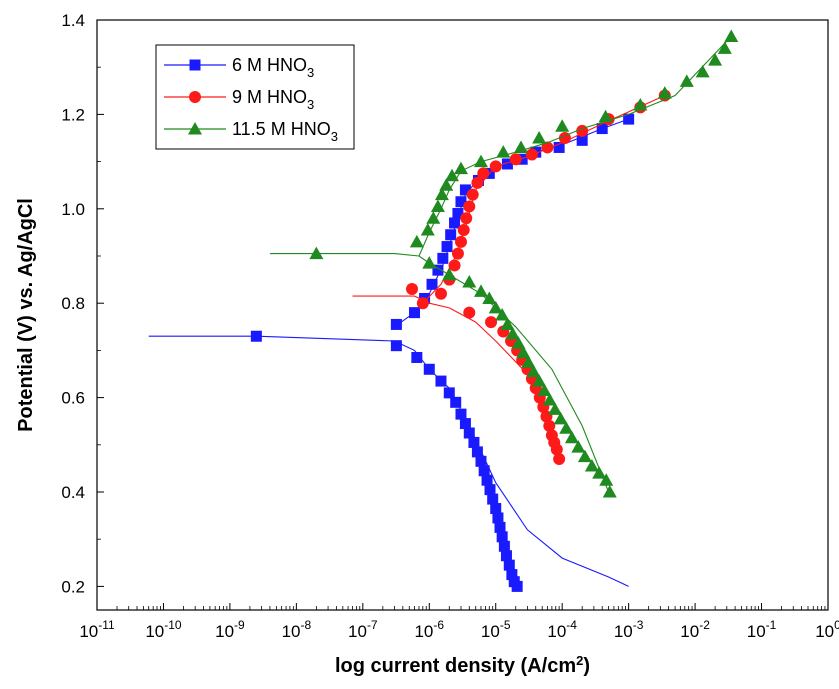 The height and width of the screenshot is (689, 839). I want to click on x-tick-label: 10⁻⁶, so click(429, 629).